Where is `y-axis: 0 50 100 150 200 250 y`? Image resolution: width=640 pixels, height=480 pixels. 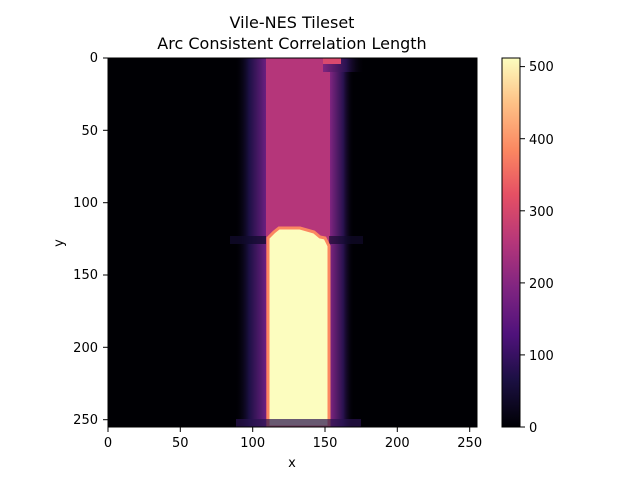
y-axis: 0 50 100 150 200 250 y is located at coordinates (80, 239).